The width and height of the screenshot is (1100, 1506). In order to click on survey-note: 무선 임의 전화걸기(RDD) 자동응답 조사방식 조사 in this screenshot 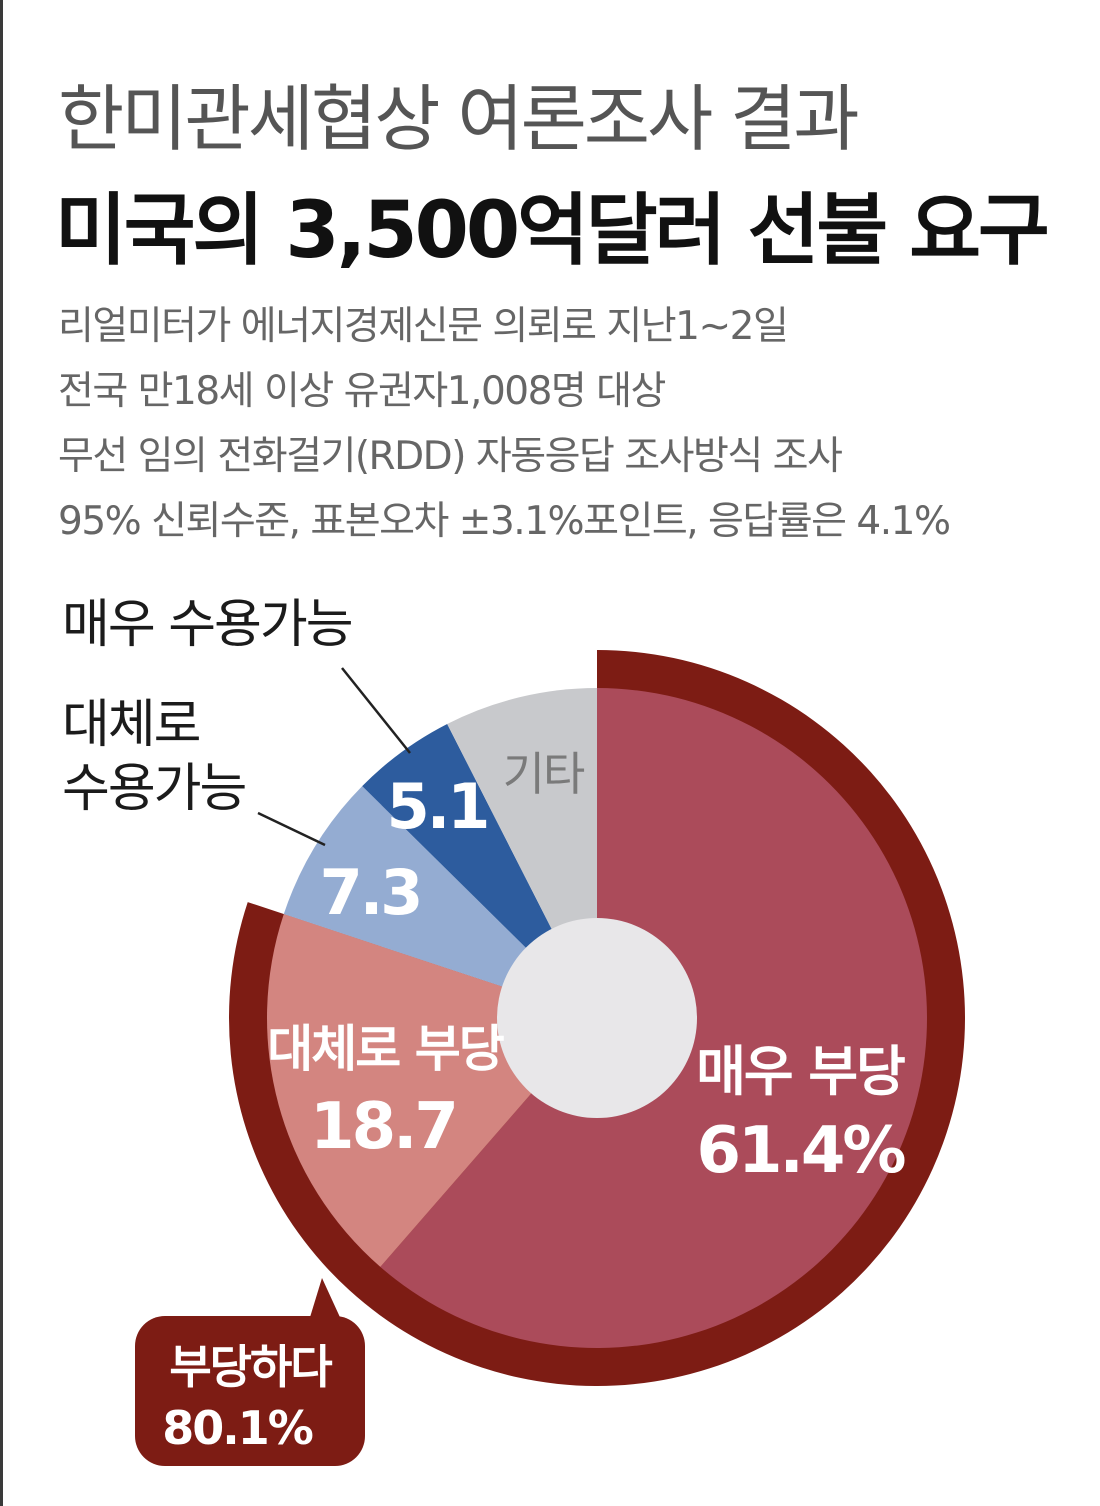, I will do `click(450, 456)`.